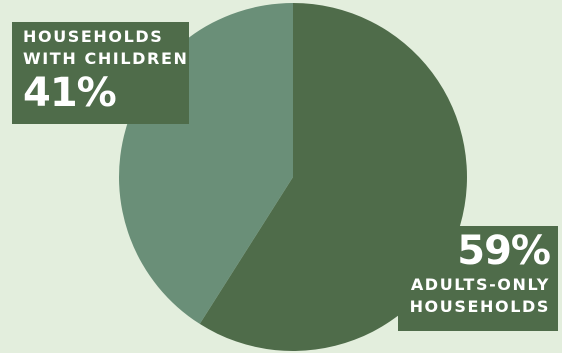 The height and width of the screenshot is (353, 562). Describe the element at coordinates (479, 295) in the screenshot. I see `slice-label-adults: ADULTS-ONLY HOUSEHOLDS` at that location.